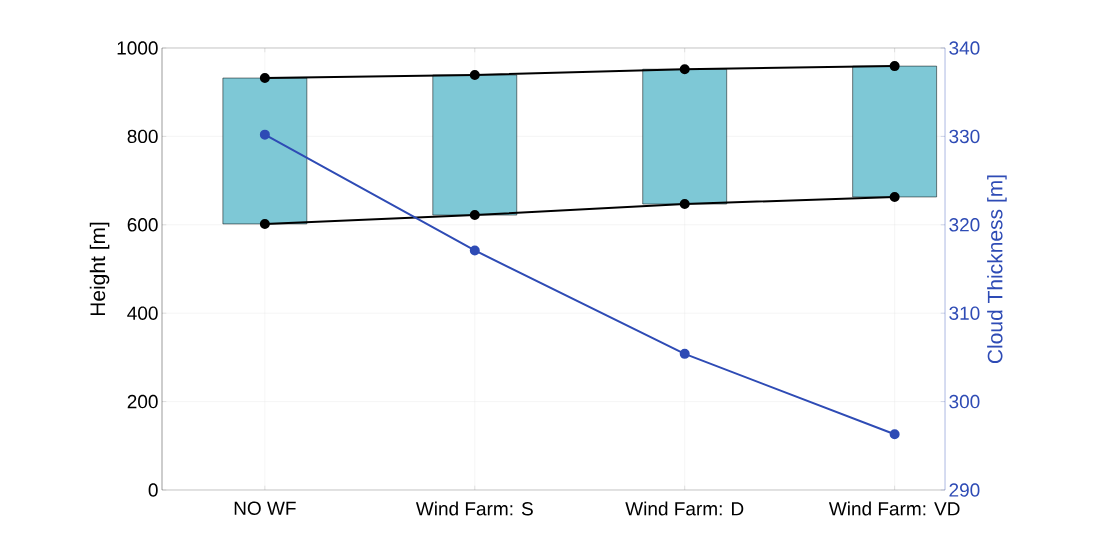 The height and width of the screenshot is (538, 1105). What do you see at coordinates (137, 48) in the screenshot?
I see `y-tick-label: 1000` at bounding box center [137, 48].